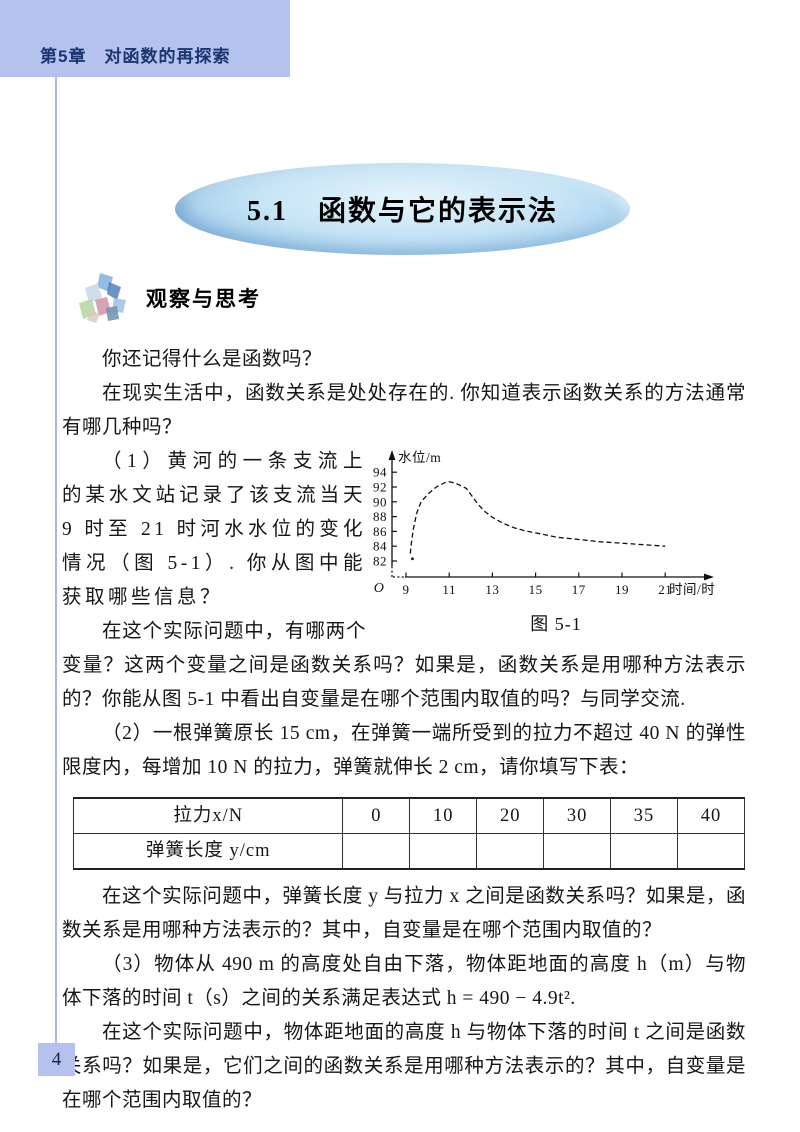 This screenshot has width=800, height=1132. Describe the element at coordinates (492, 589) in the screenshot. I see `x-tick-label: 13` at that location.